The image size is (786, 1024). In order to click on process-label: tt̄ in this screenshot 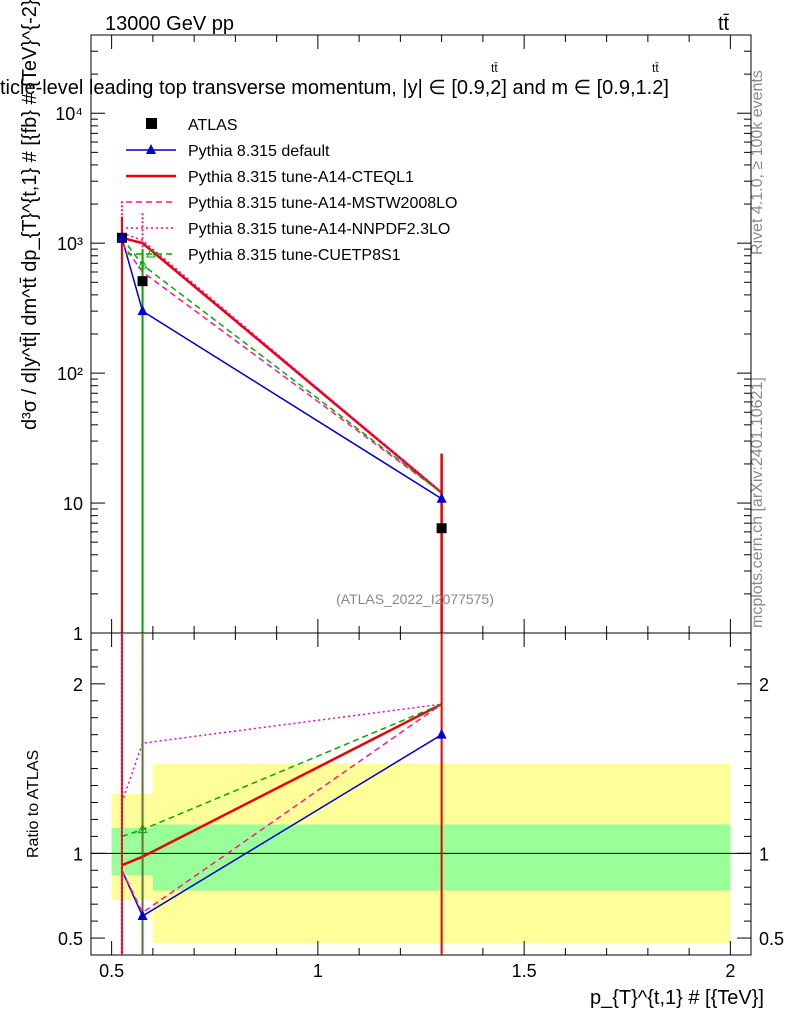, I will do `click(724, 24)`.